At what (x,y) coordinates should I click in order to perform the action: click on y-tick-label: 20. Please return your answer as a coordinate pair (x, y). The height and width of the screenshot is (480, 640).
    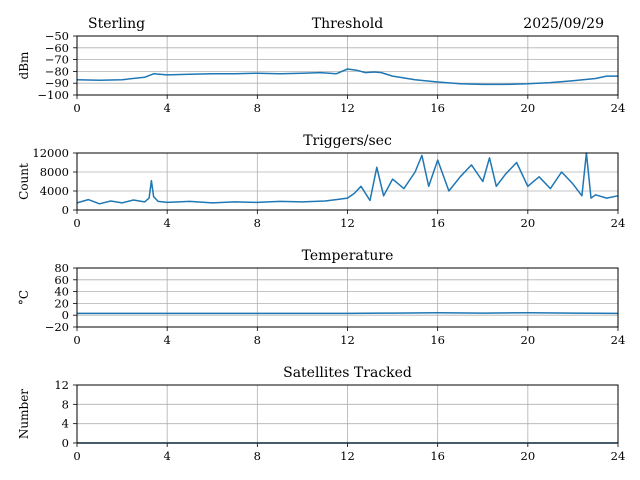
    Looking at the image, I should click on (61, 303).